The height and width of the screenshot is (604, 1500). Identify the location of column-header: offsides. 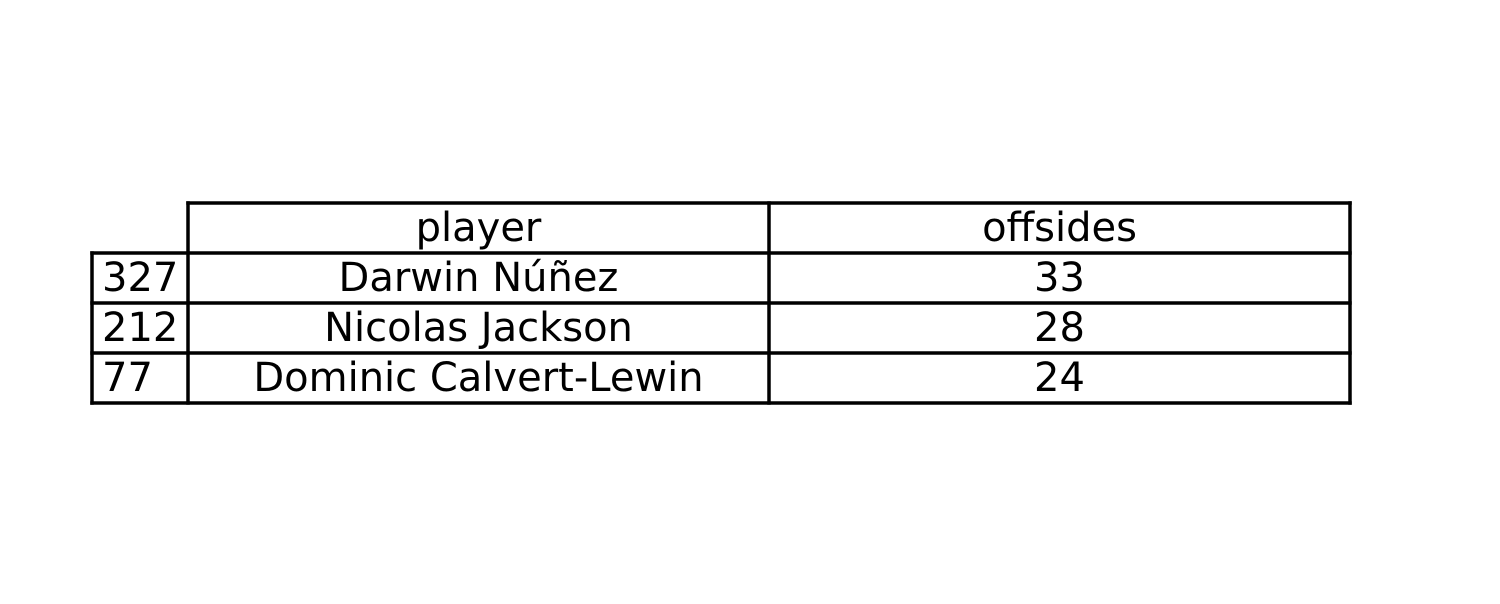
(1059, 228).